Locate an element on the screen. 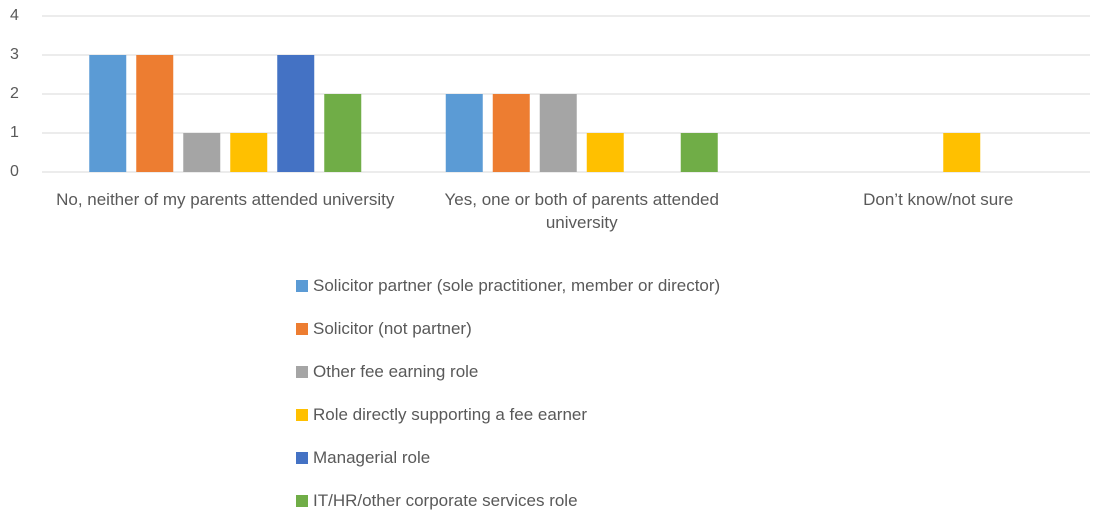 The width and height of the screenshot is (1112, 524). y-tick-label: 3 is located at coordinates (14, 54).